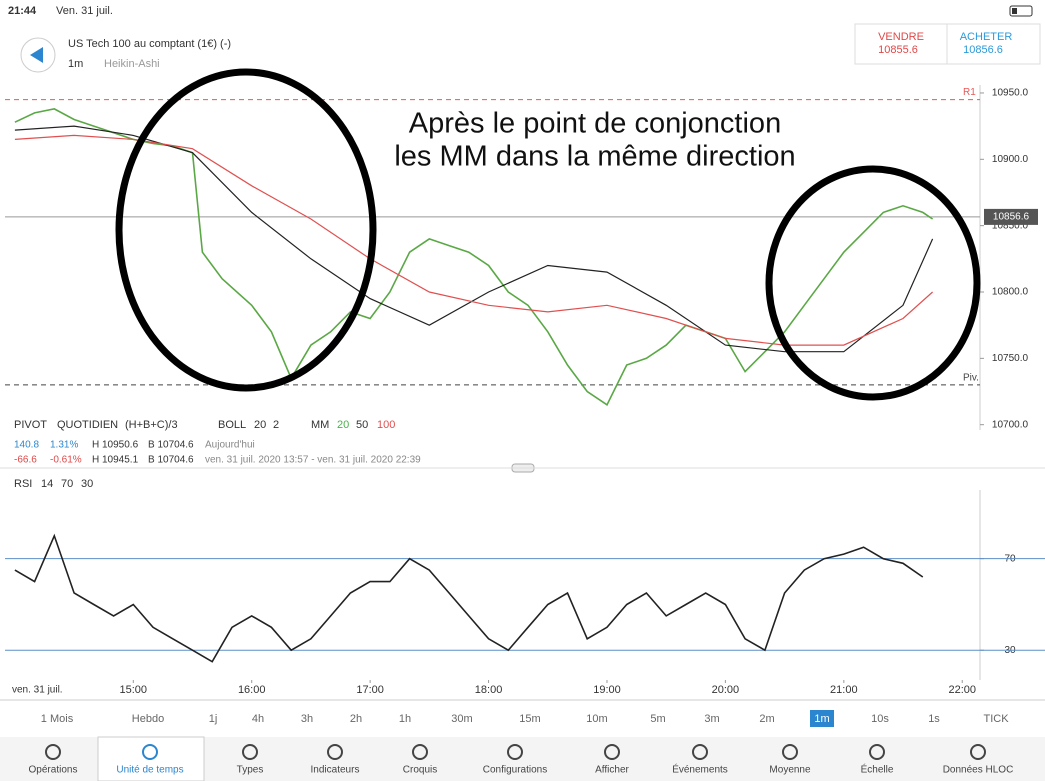  What do you see at coordinates (595, 124) in the screenshot?
I see `annotation: Après le point de conjonction` at bounding box center [595, 124].